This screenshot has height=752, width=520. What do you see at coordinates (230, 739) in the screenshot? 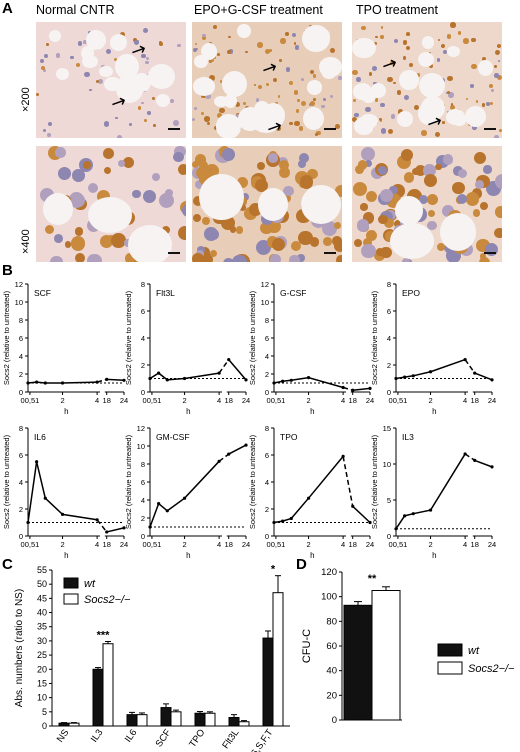
I see `category-label: Flt3L` at bounding box center [230, 739].